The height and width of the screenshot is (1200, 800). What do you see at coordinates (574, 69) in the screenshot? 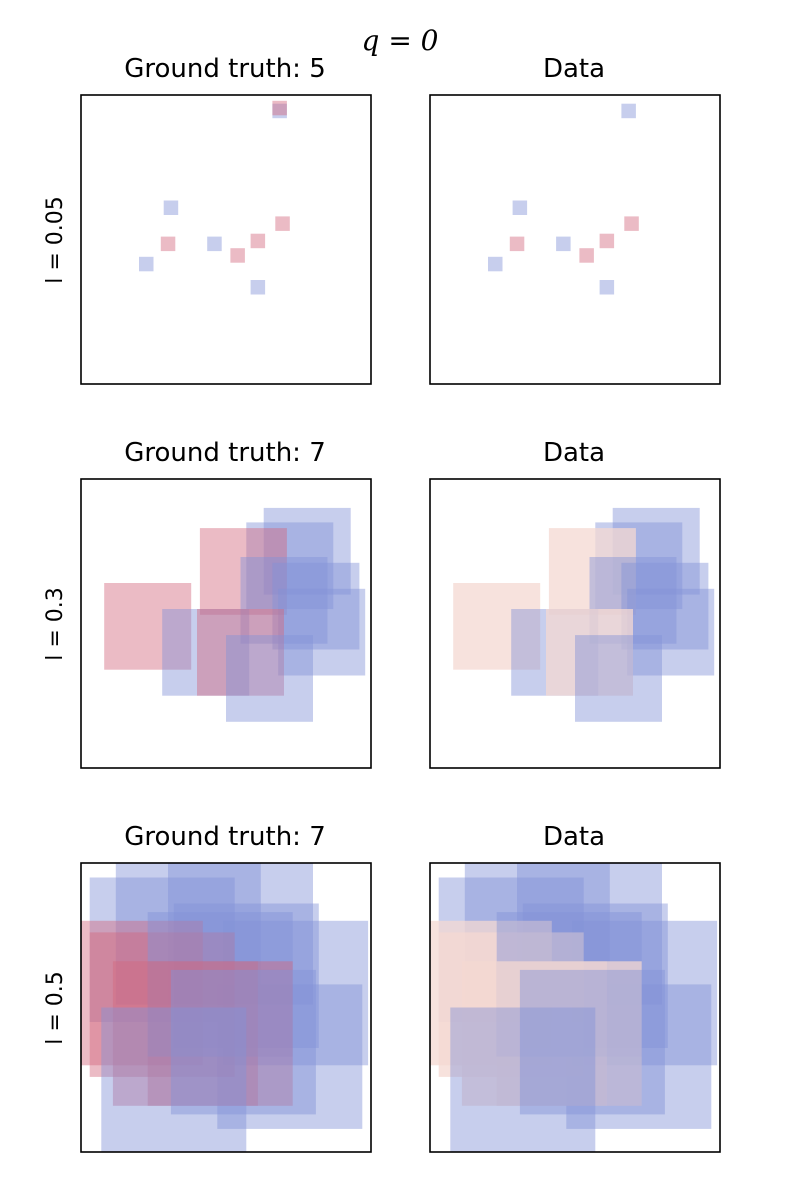
I see `panel-title-data-0: Data` at bounding box center [574, 69].